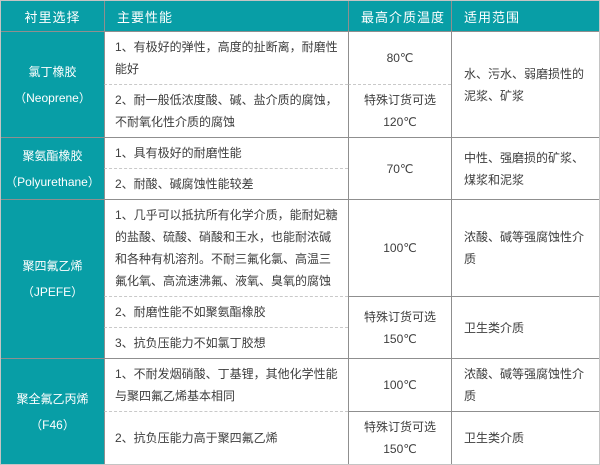 This screenshot has width=600, height=465. I want to click on material-name: 聚四氟乙烯, so click(52, 266).